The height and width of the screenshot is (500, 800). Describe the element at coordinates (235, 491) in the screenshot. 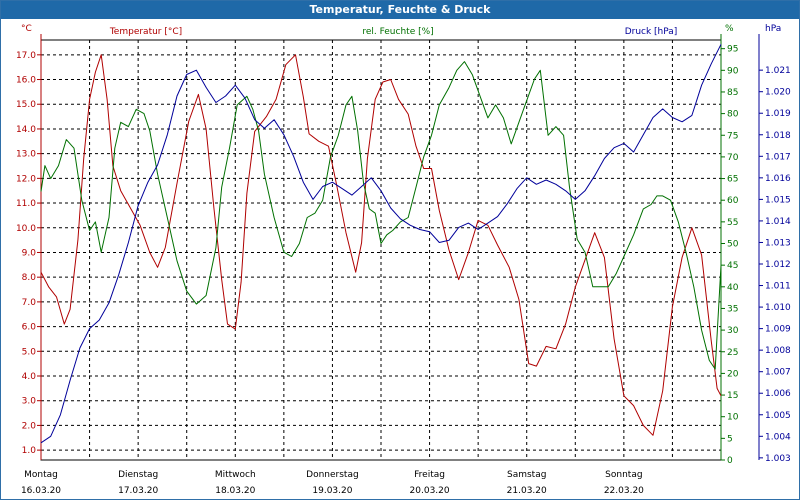

I see `x-tick-date-label: 18.03.20` at that location.